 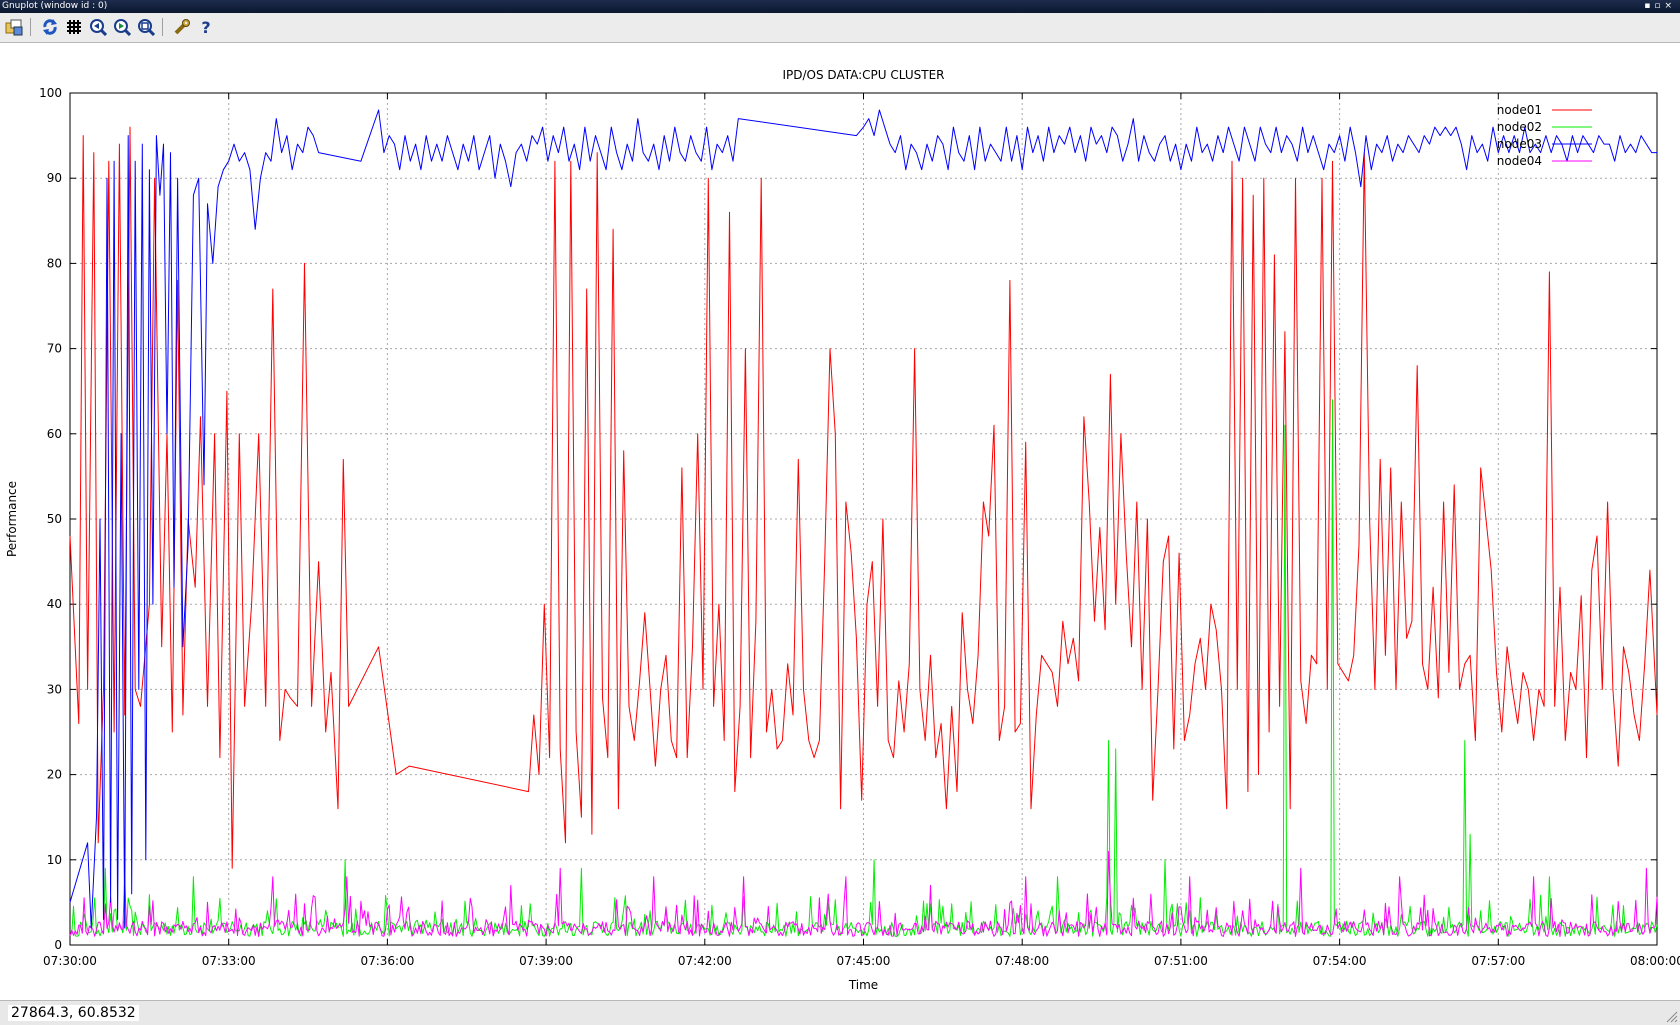 I want to click on y-axis-label: Performance, so click(x=12, y=519).